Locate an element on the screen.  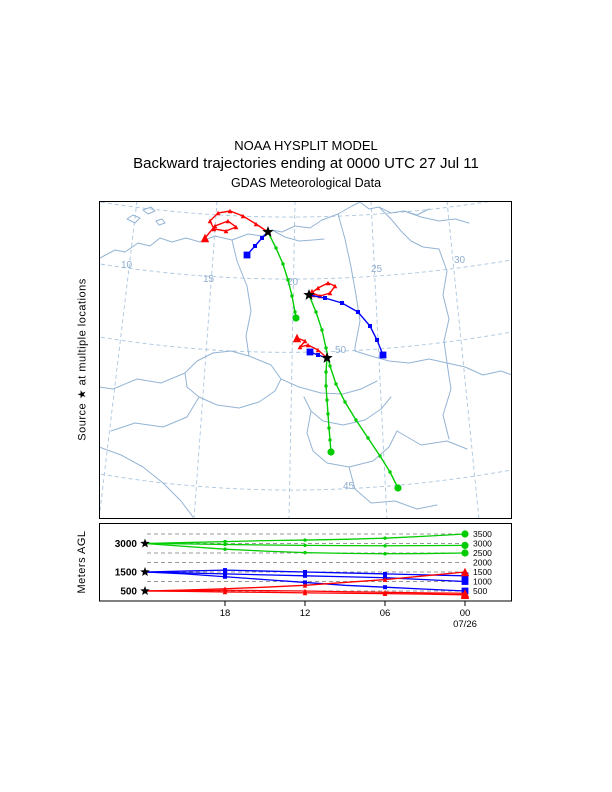
graticule-label: 25 is located at coordinates (377, 269).